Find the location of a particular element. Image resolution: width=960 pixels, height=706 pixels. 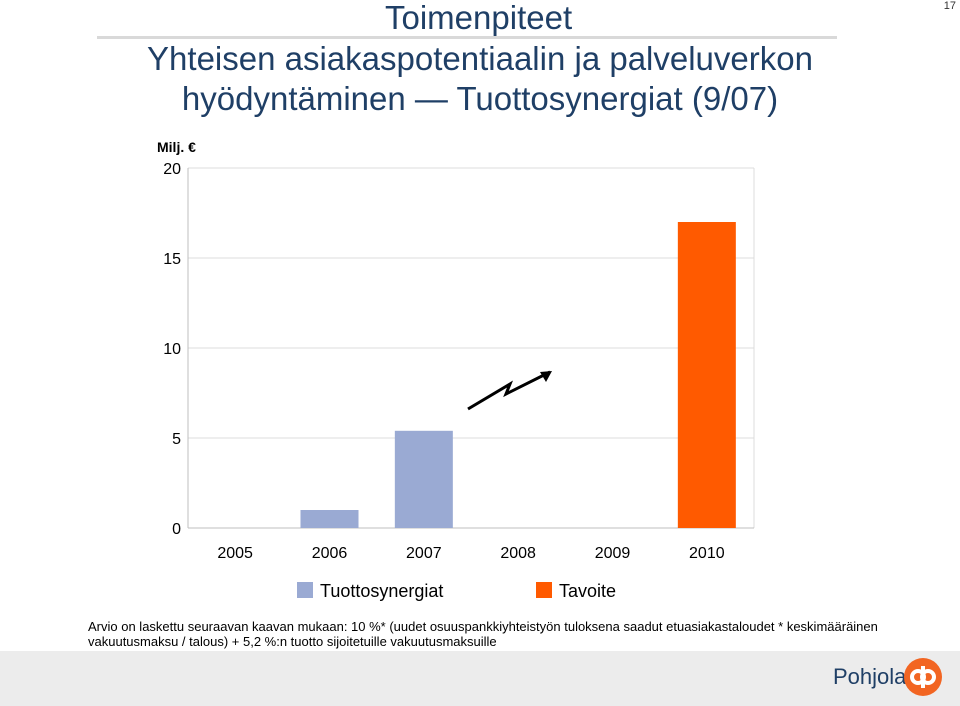

bar-tuottosynergiat-2006 is located at coordinates (329, 519).